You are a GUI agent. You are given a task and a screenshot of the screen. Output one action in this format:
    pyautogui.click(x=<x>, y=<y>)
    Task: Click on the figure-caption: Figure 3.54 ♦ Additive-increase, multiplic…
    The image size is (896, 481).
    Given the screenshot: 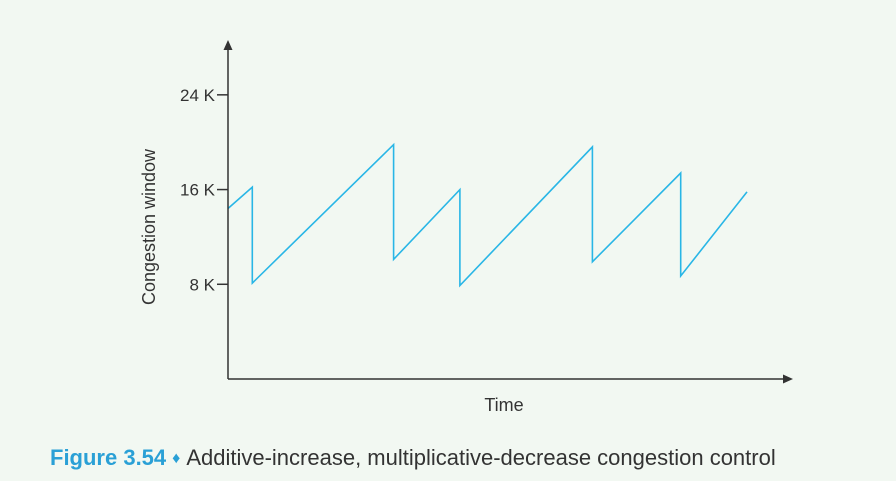 What is the action you would take?
    pyautogui.click(x=413, y=458)
    